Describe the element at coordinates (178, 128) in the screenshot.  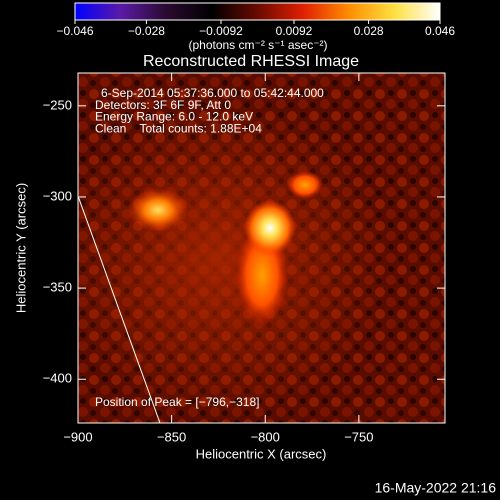
I see `annotation: Clean Total counts: 1.88E+04` at that location.